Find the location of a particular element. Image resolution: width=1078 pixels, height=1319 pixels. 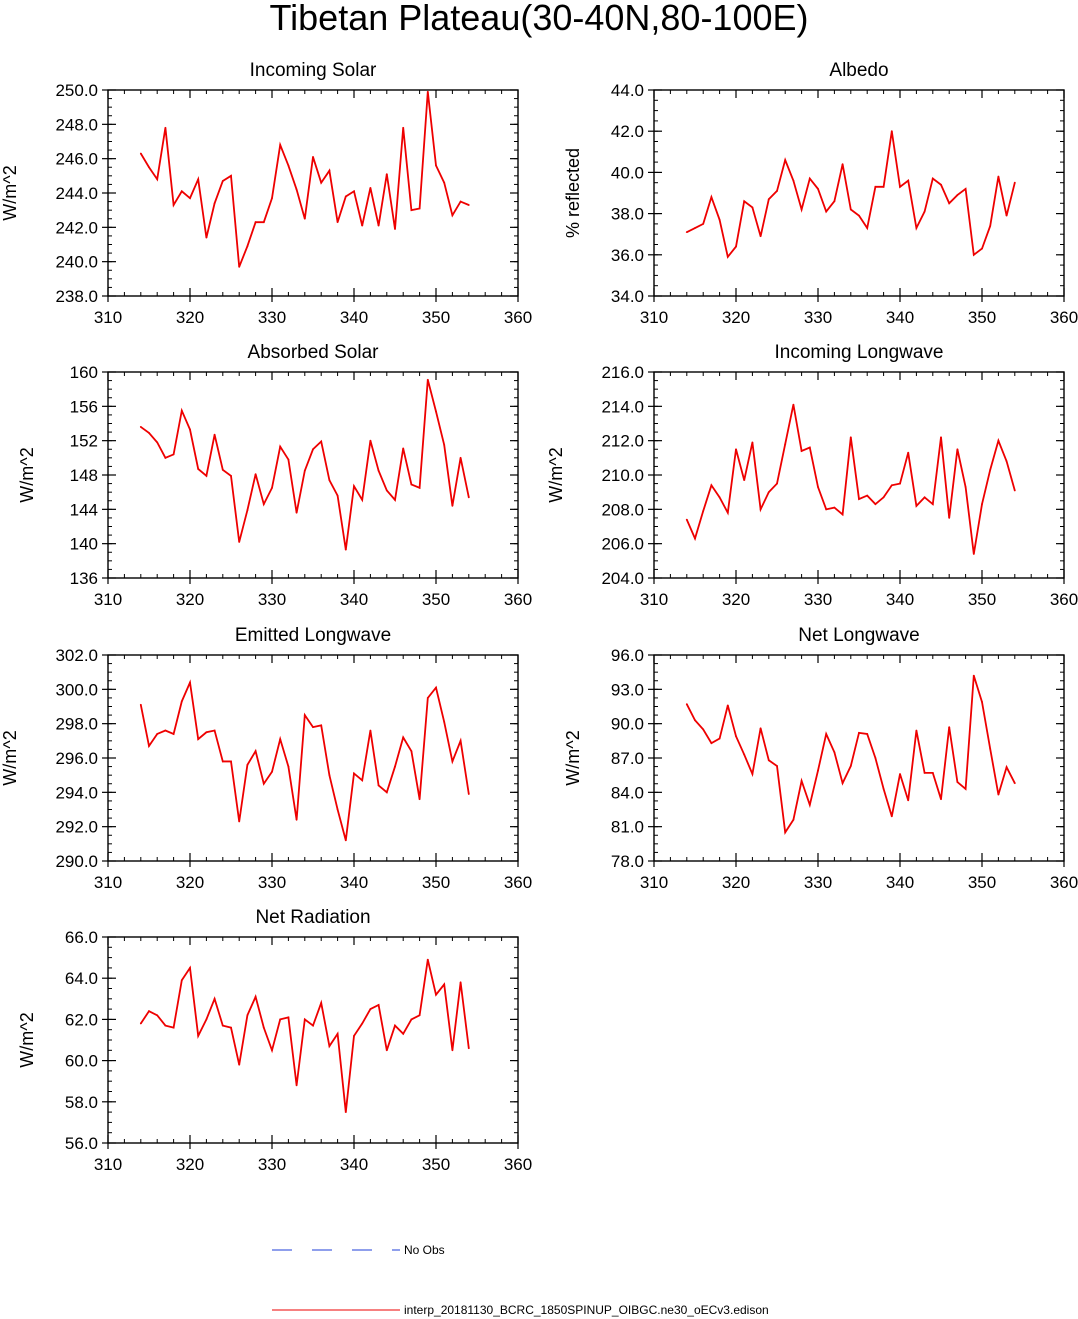

y-tick-label: 208.0 is located at coordinates (622, 509).